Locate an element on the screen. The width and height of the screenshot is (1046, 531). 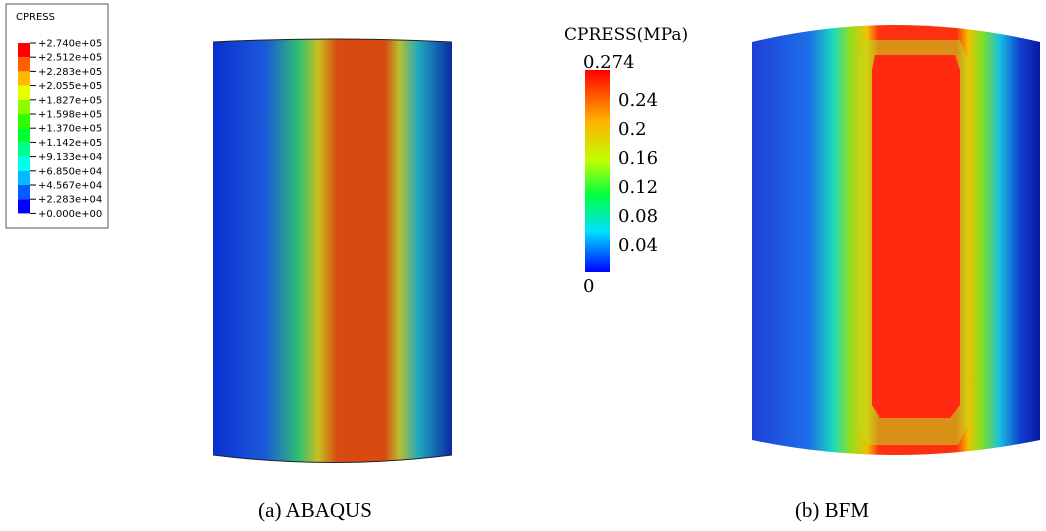
legend-label: +1.142e+05 is located at coordinates (70, 143).